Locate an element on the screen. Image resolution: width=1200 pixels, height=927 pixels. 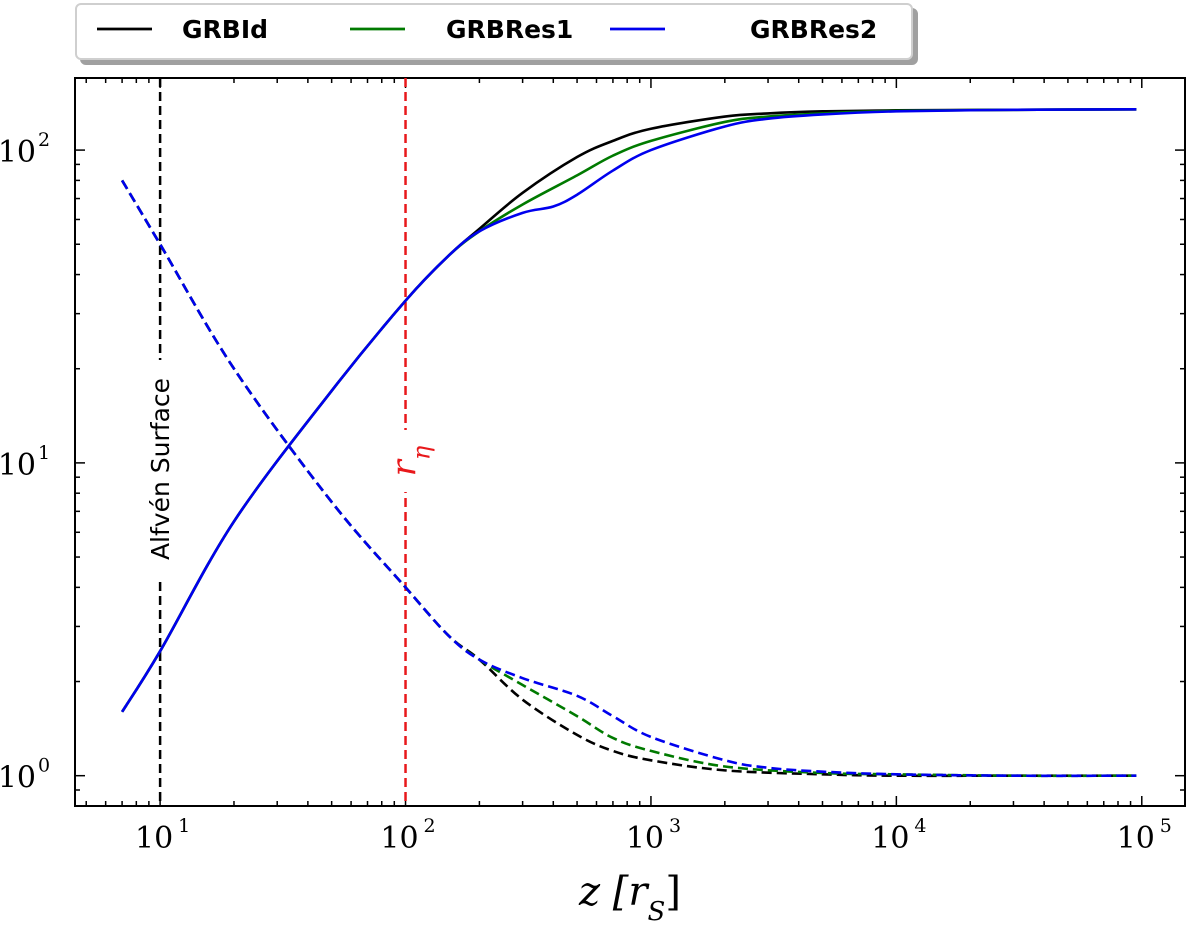
legend: GRBId GRBRes1 GRBRes2 is located at coordinates (494, 31).